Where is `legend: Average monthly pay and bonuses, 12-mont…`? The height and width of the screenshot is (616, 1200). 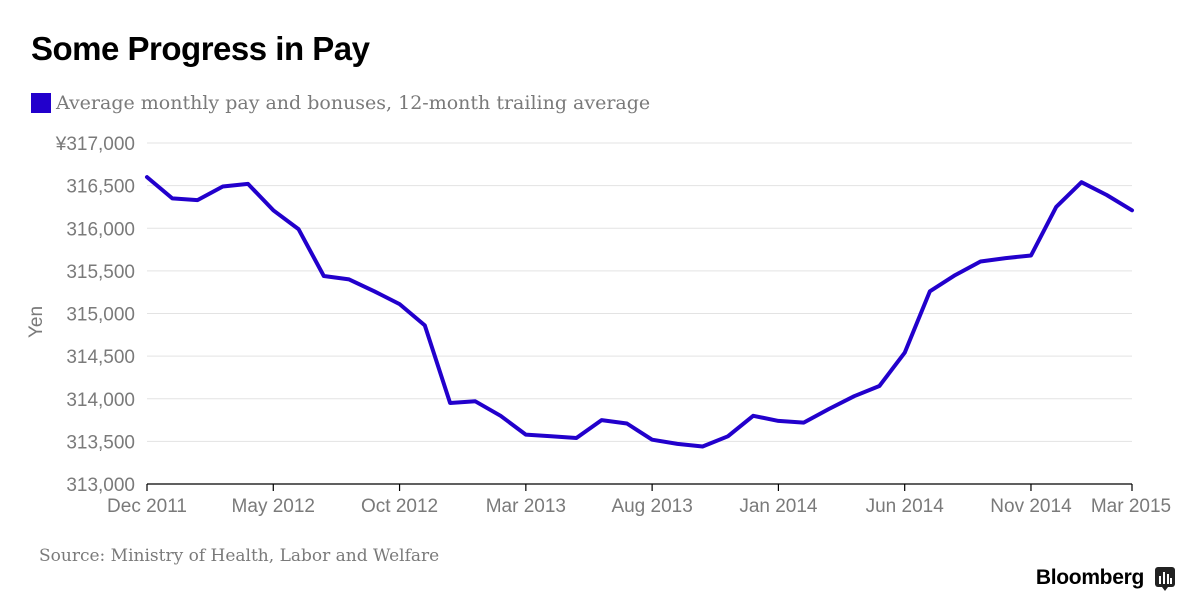 legend: Average monthly pay and bonuses, 12-mont… is located at coordinates (340, 103).